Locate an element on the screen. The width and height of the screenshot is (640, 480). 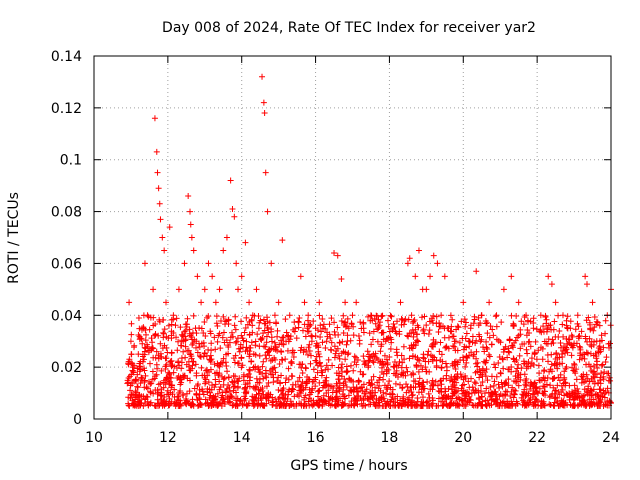
x-tick-label: 10 is located at coordinates (94, 438).